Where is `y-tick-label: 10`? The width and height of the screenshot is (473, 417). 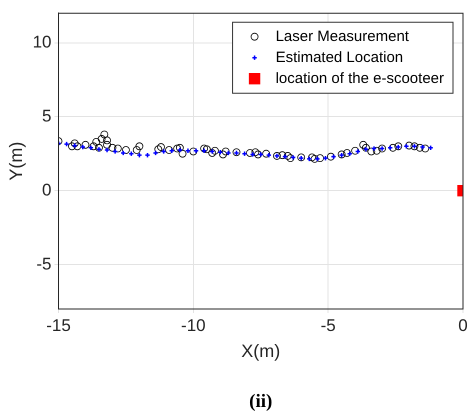 y-tick-label: 10 is located at coordinates (42, 42).